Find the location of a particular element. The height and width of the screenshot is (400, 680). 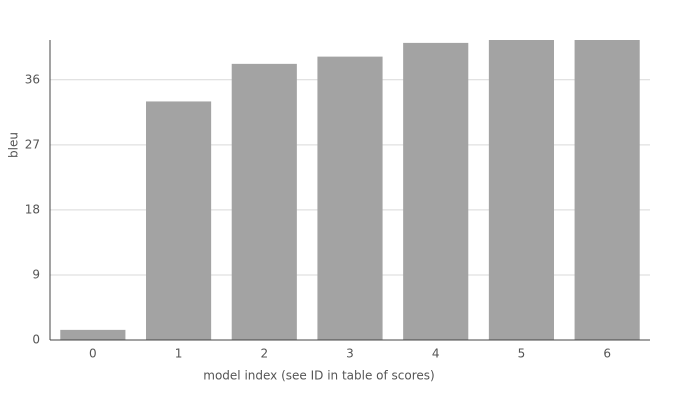

x-tick-label: 4 is located at coordinates (436, 354).